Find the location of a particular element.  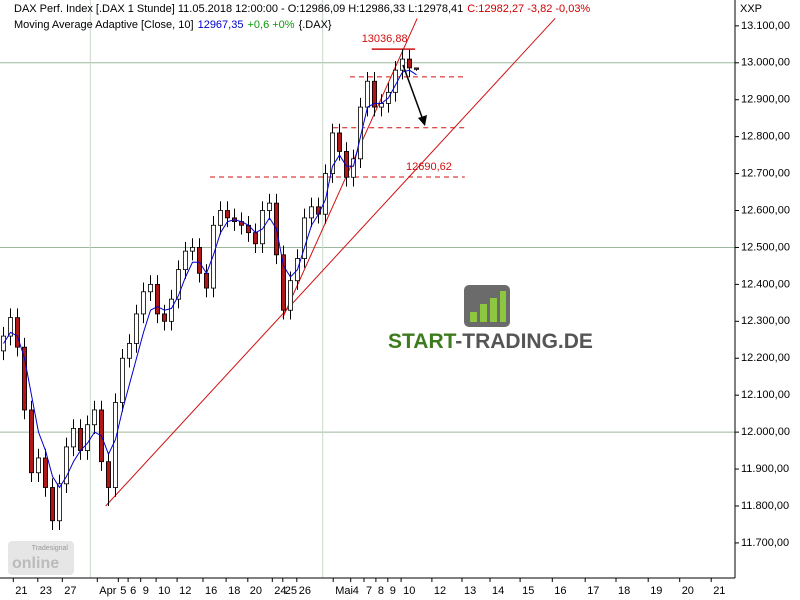

x-tick-label: 6 is located at coordinates (133, 591).